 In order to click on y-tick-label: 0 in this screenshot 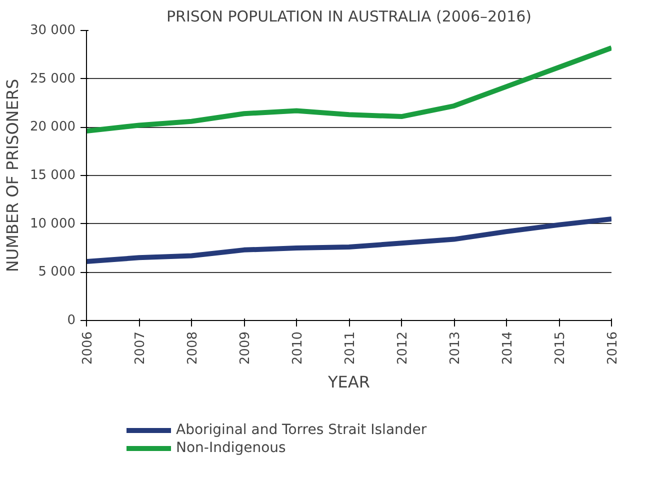, I will do `click(71, 320)`.